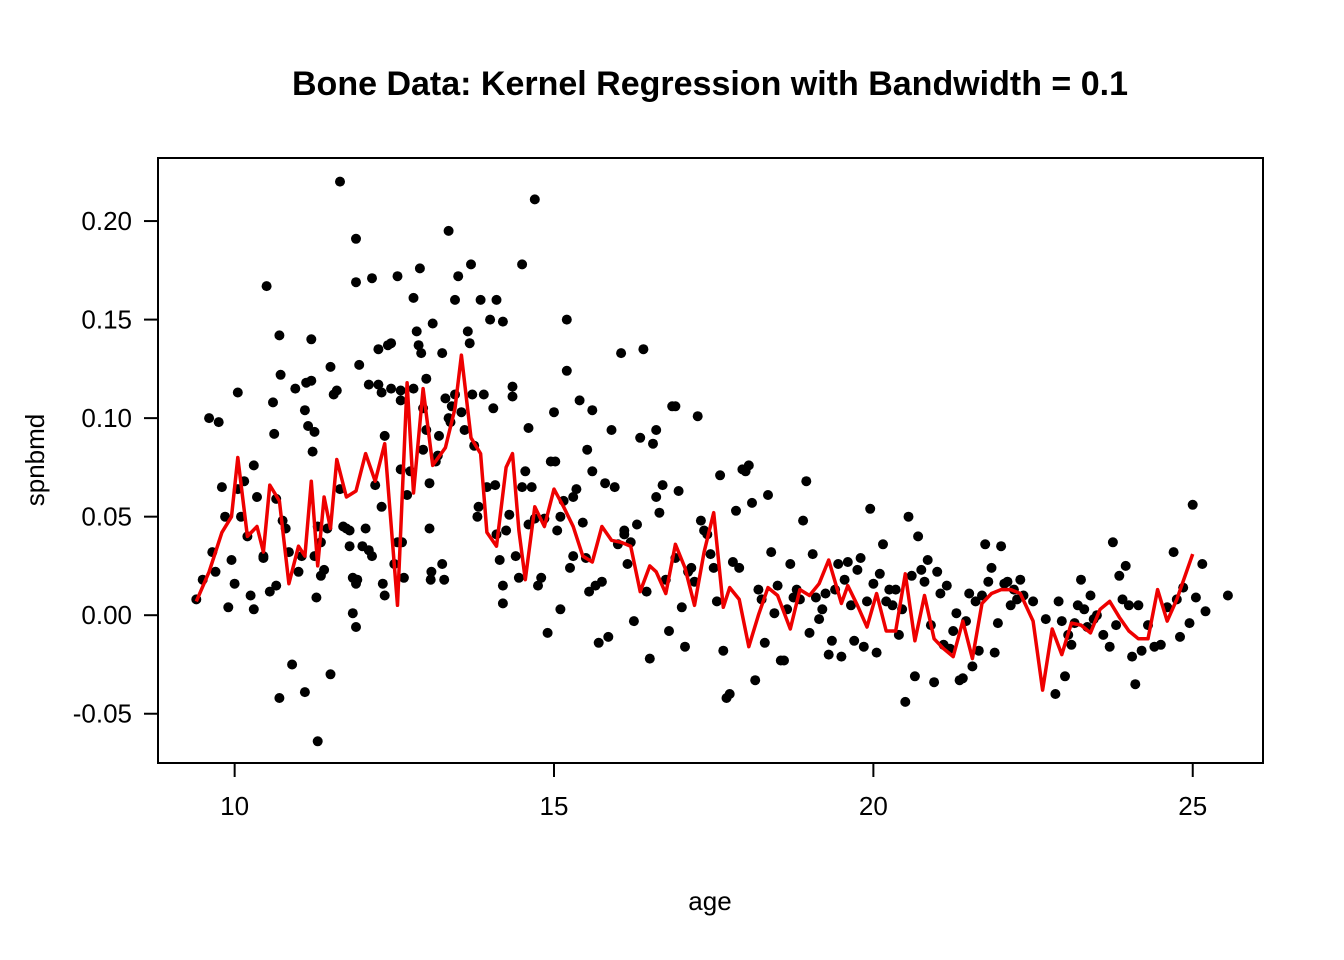 This screenshot has height=960, width=1344. What do you see at coordinates (106, 517) in the screenshot?
I see `y-tick-label: 0.05` at bounding box center [106, 517].